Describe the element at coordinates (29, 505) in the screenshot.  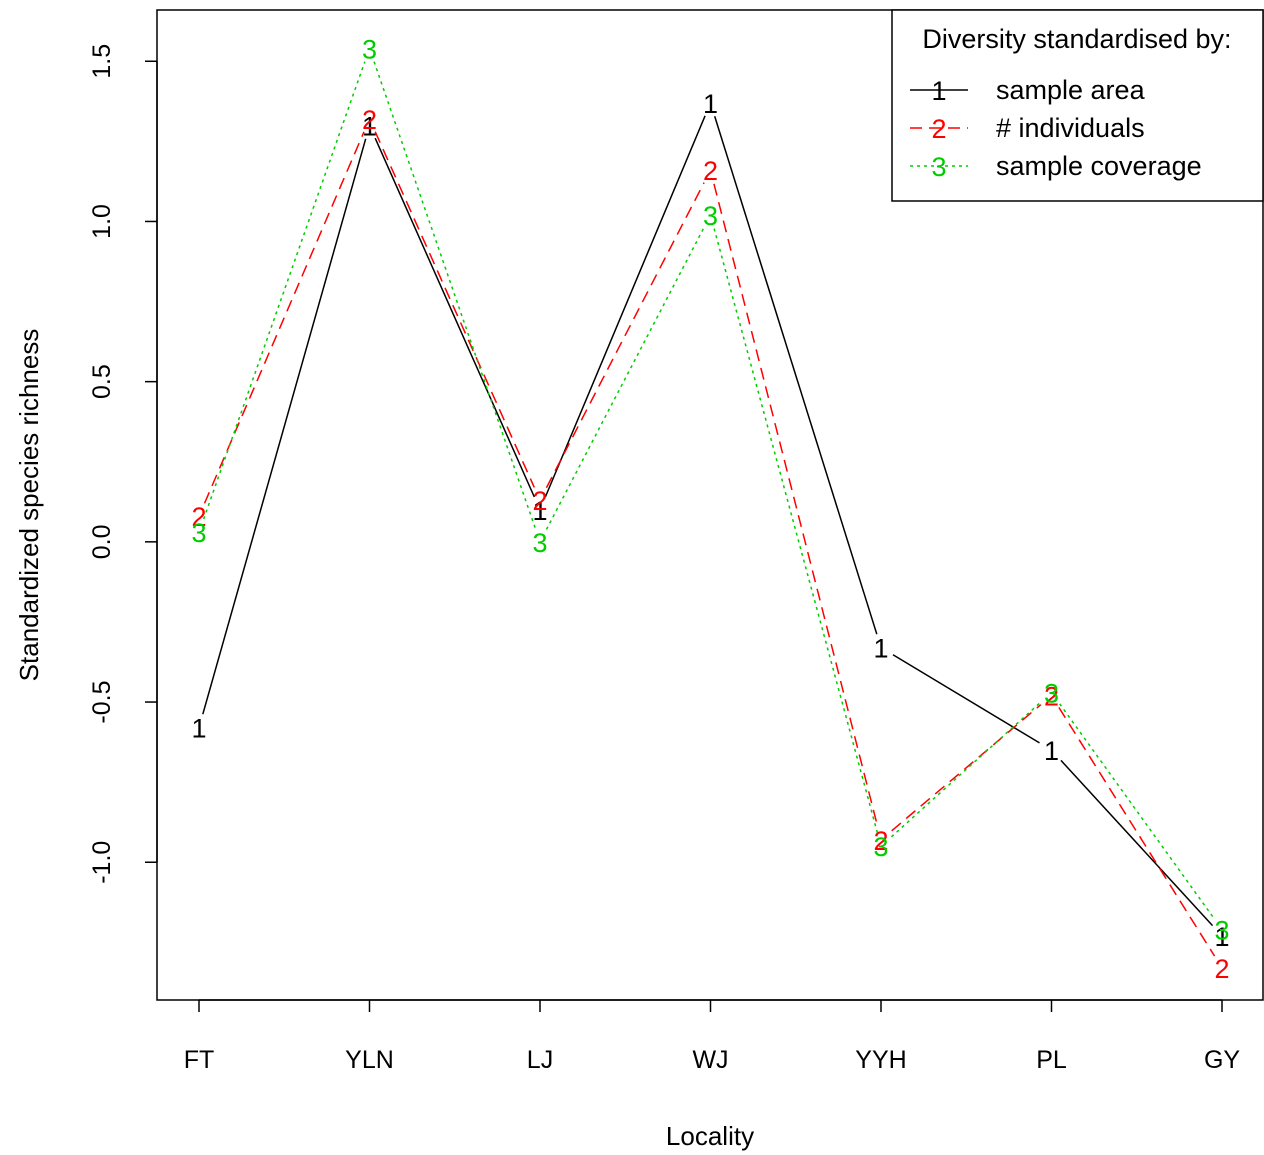
I see `y-axis-label: Standardized species richness` at that location.